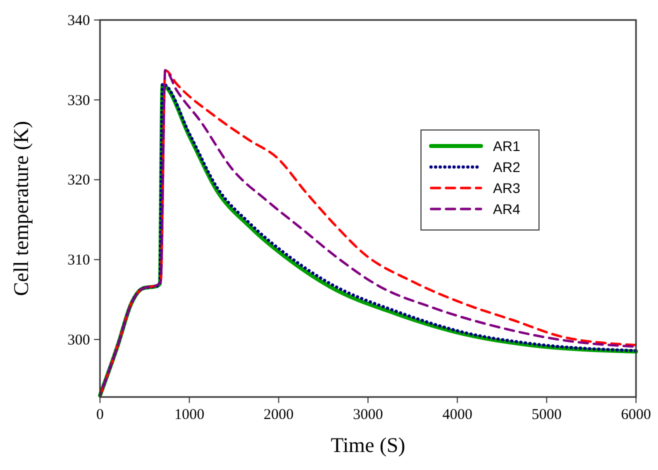 Image resolution: width=658 pixels, height=470 pixels. What do you see at coordinates (79, 21) in the screenshot?
I see `y-tick-label: 340` at bounding box center [79, 21].